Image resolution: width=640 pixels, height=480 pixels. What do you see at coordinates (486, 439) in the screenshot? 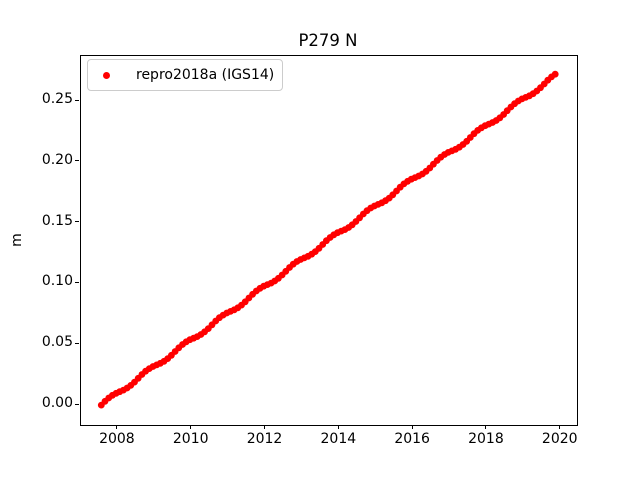
I see `x-tick-label: 2018` at bounding box center [486, 439].